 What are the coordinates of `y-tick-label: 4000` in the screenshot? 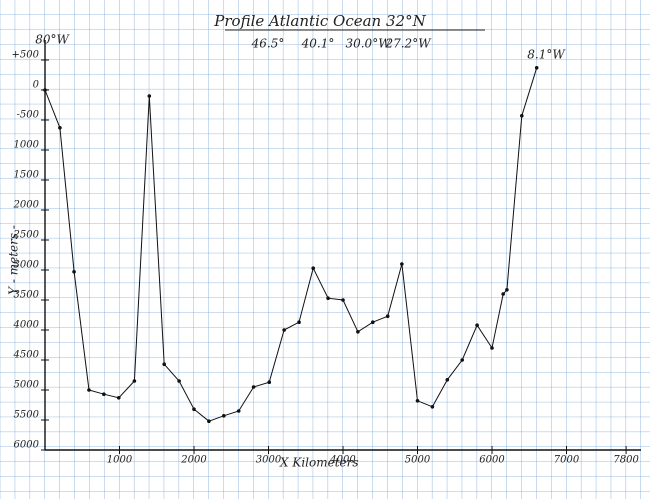 It's located at (26, 325).